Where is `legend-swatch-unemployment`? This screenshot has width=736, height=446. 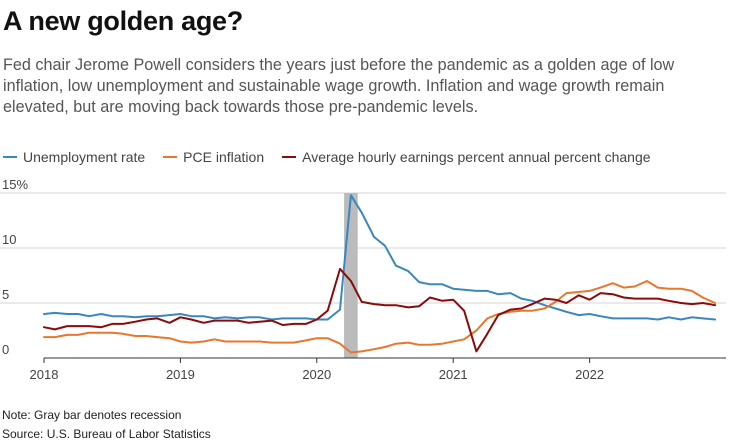
legend-swatch-unemployment is located at coordinates (10, 157).